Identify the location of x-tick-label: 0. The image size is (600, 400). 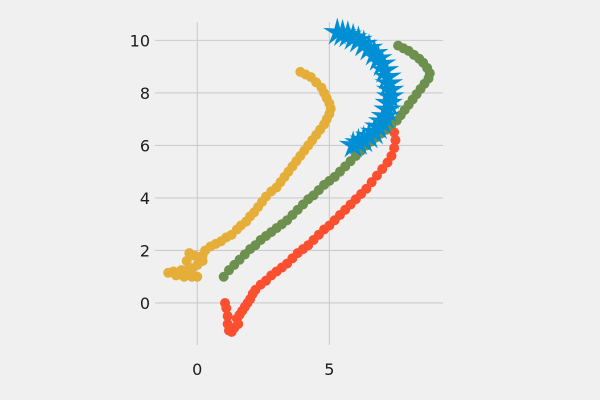
(197, 369).